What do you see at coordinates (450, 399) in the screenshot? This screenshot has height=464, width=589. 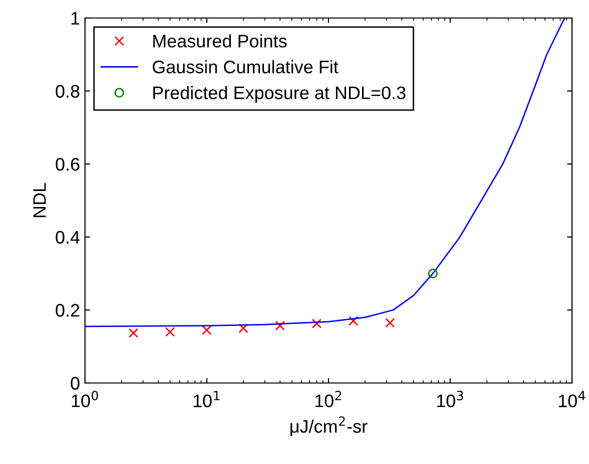 I see `x-tick-label: 10$^{3}$` at bounding box center [450, 399].